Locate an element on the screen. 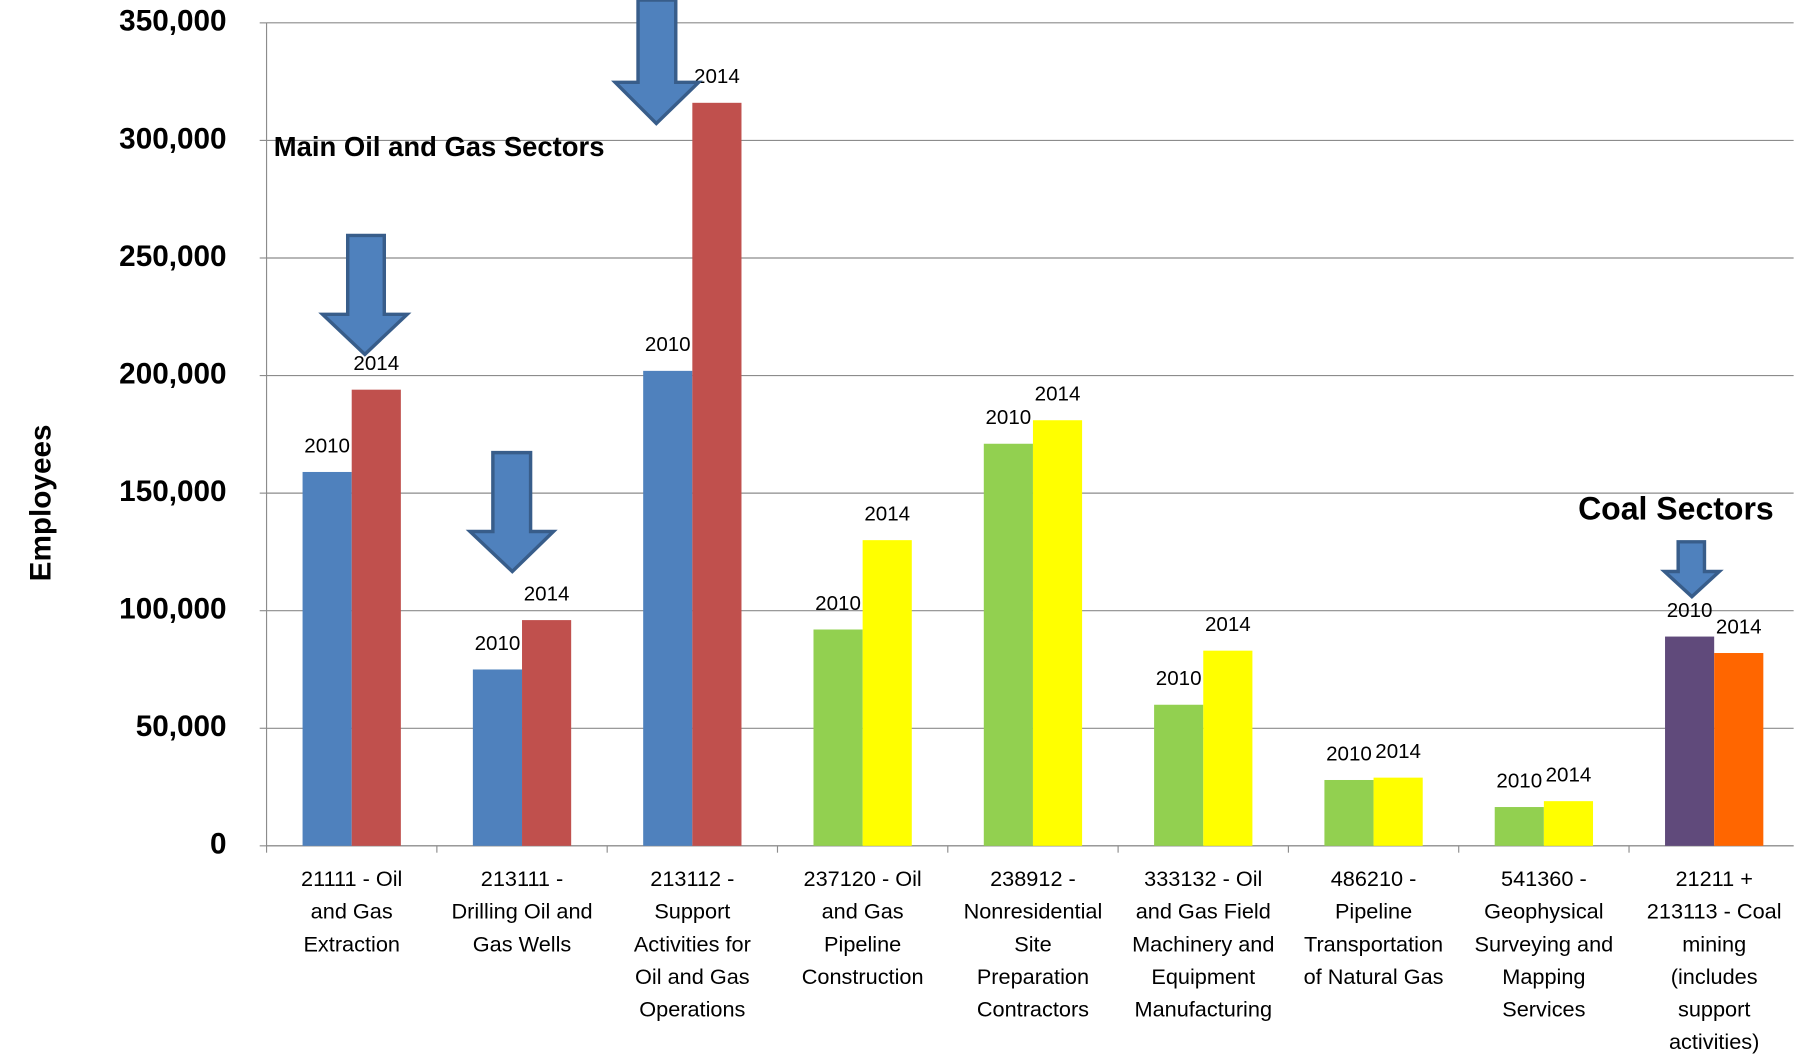 The width and height of the screenshot is (1795, 1055). y-tick-label: 0 is located at coordinates (218, 844).